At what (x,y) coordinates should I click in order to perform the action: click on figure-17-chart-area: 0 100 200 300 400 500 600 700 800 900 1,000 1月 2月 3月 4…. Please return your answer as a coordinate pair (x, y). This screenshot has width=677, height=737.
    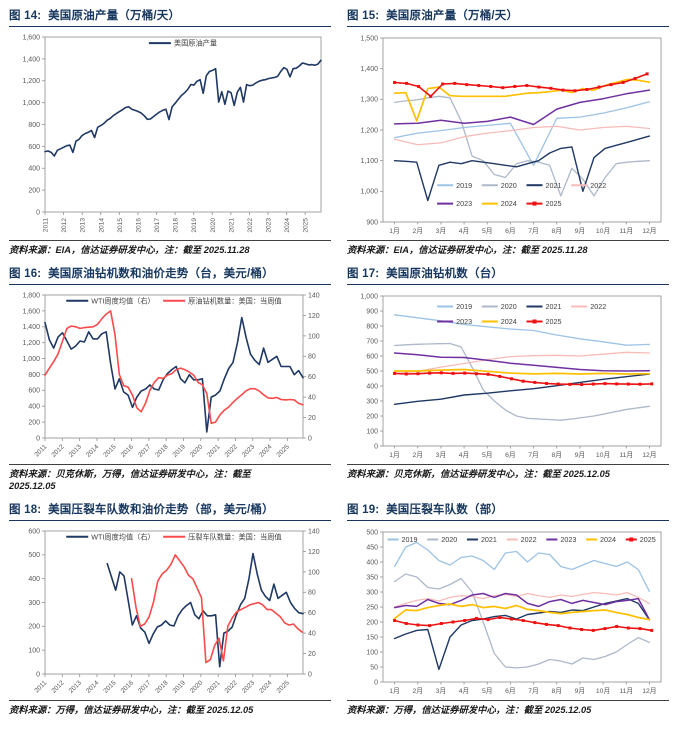
    Looking at the image, I should click on (508, 376).